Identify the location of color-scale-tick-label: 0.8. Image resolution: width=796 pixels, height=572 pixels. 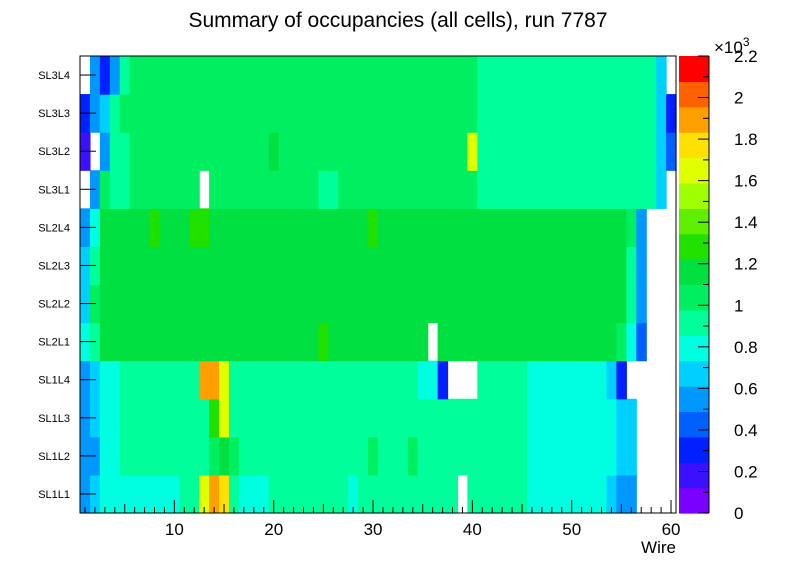
(746, 347).